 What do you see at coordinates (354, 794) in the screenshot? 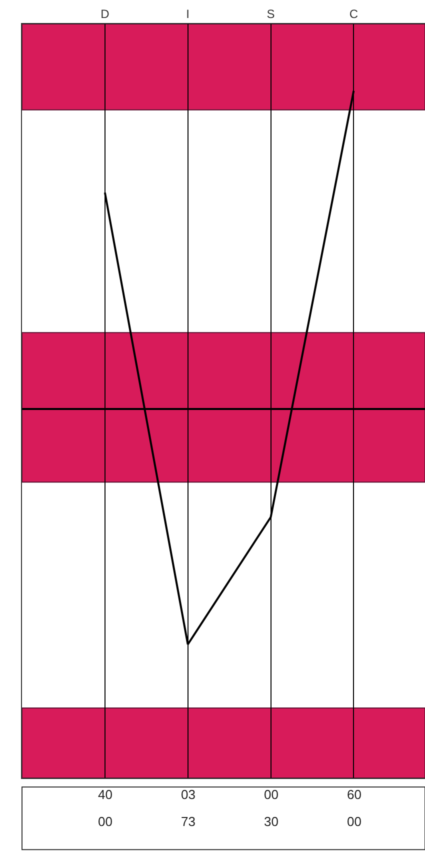
I see `text: 60` at bounding box center [354, 794].